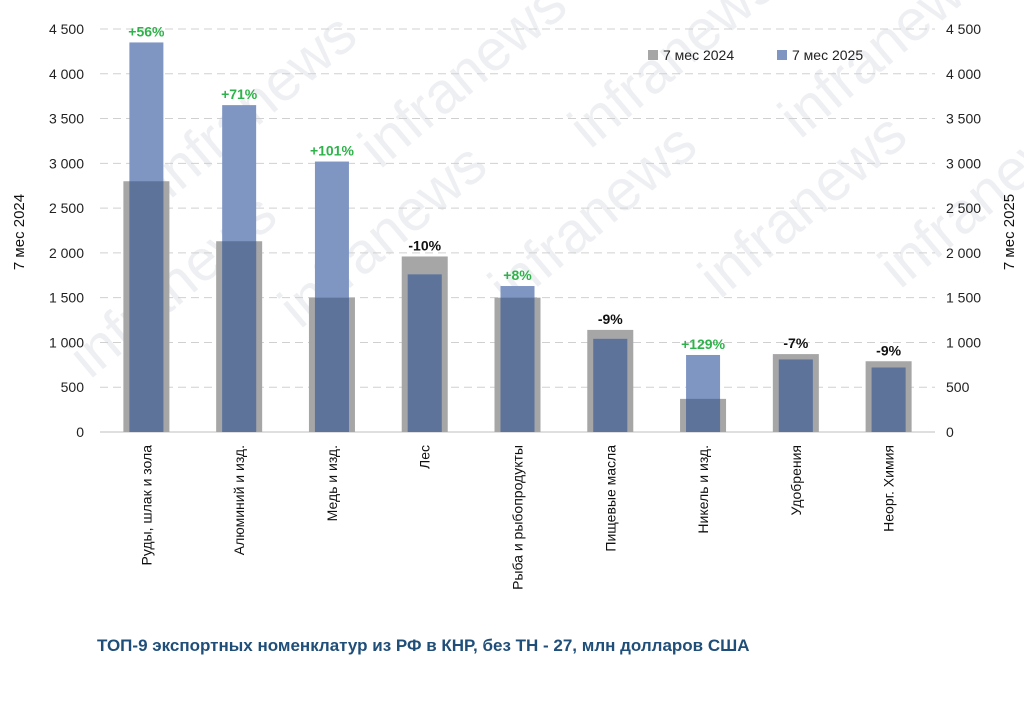 The image size is (1024, 718). Describe the element at coordinates (698, 55) in the screenshot. I see `legend-label-2024: 7 мес 2024` at that location.